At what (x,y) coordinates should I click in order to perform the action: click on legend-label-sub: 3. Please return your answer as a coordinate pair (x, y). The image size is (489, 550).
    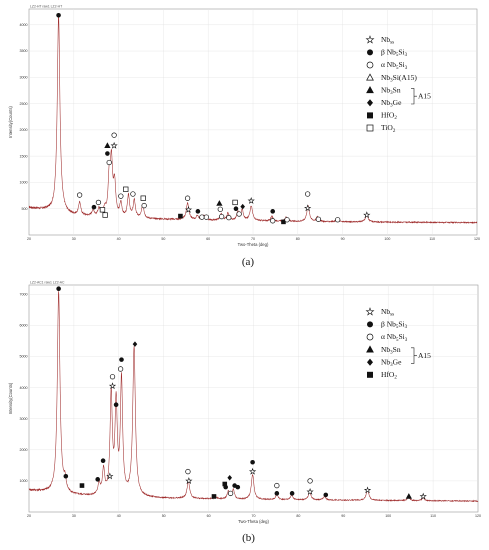
    Looking at the image, I should click on (391, 106).